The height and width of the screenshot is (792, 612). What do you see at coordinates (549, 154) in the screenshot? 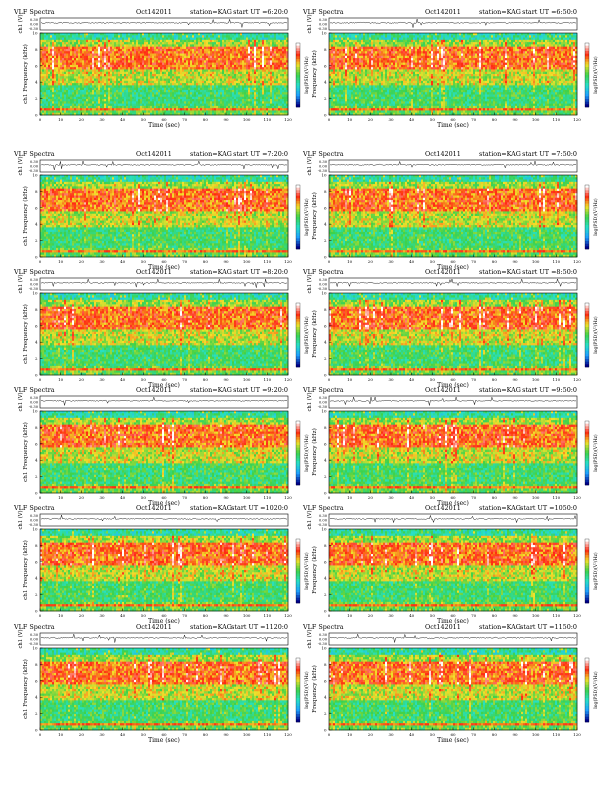
I see `panel-start-time: start UT =7:50:0` at bounding box center [549, 154].